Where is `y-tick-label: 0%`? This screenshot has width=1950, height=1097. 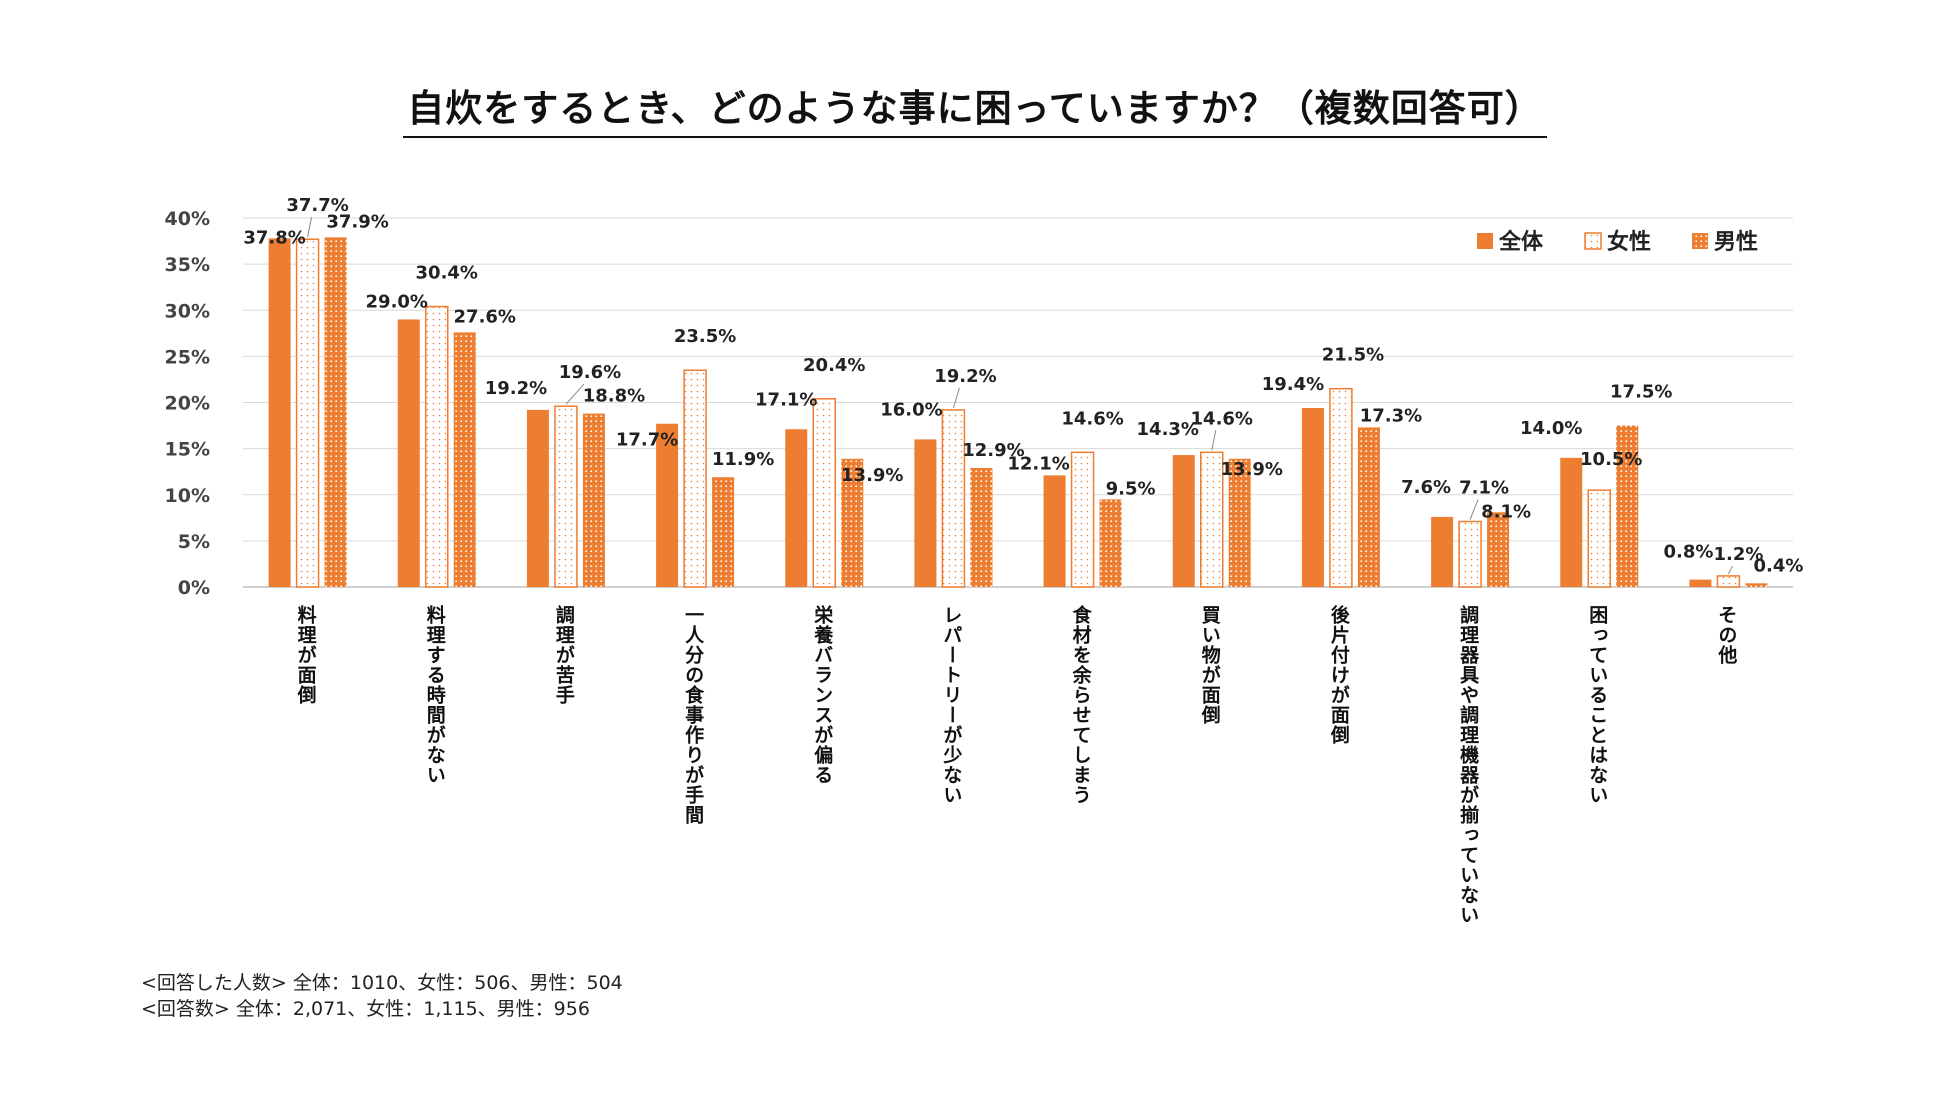 y-tick-label: 0% is located at coordinates (194, 588).